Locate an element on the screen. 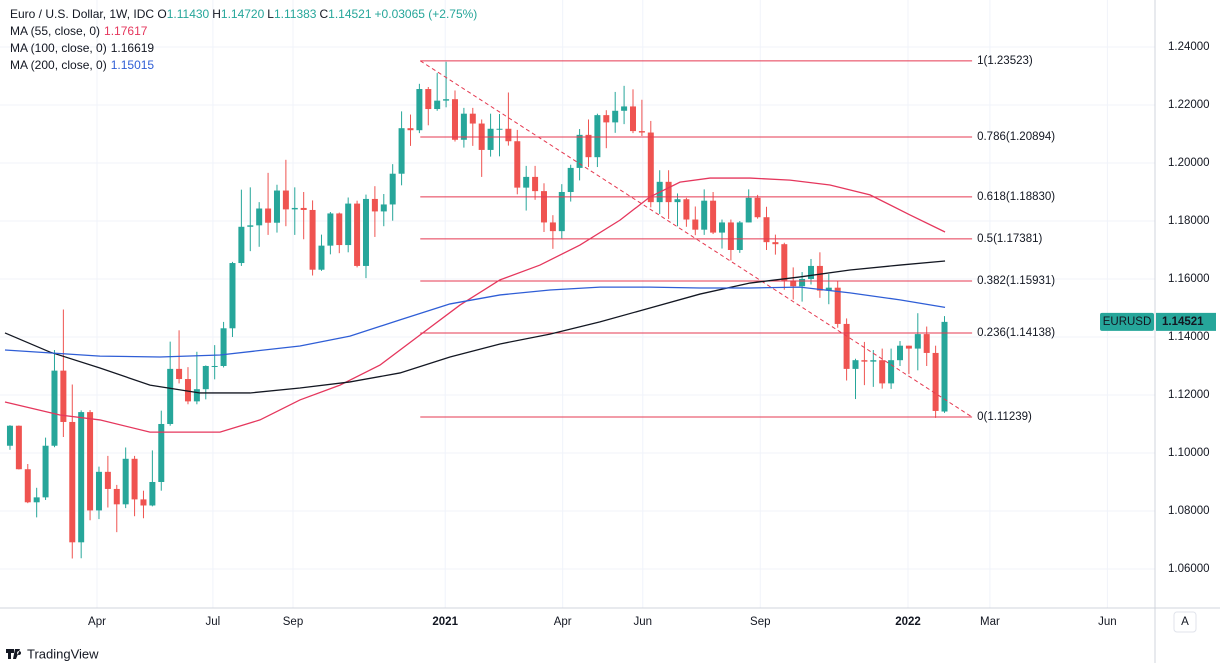  ma-name: MA (55, close, 0) is located at coordinates (55, 31).